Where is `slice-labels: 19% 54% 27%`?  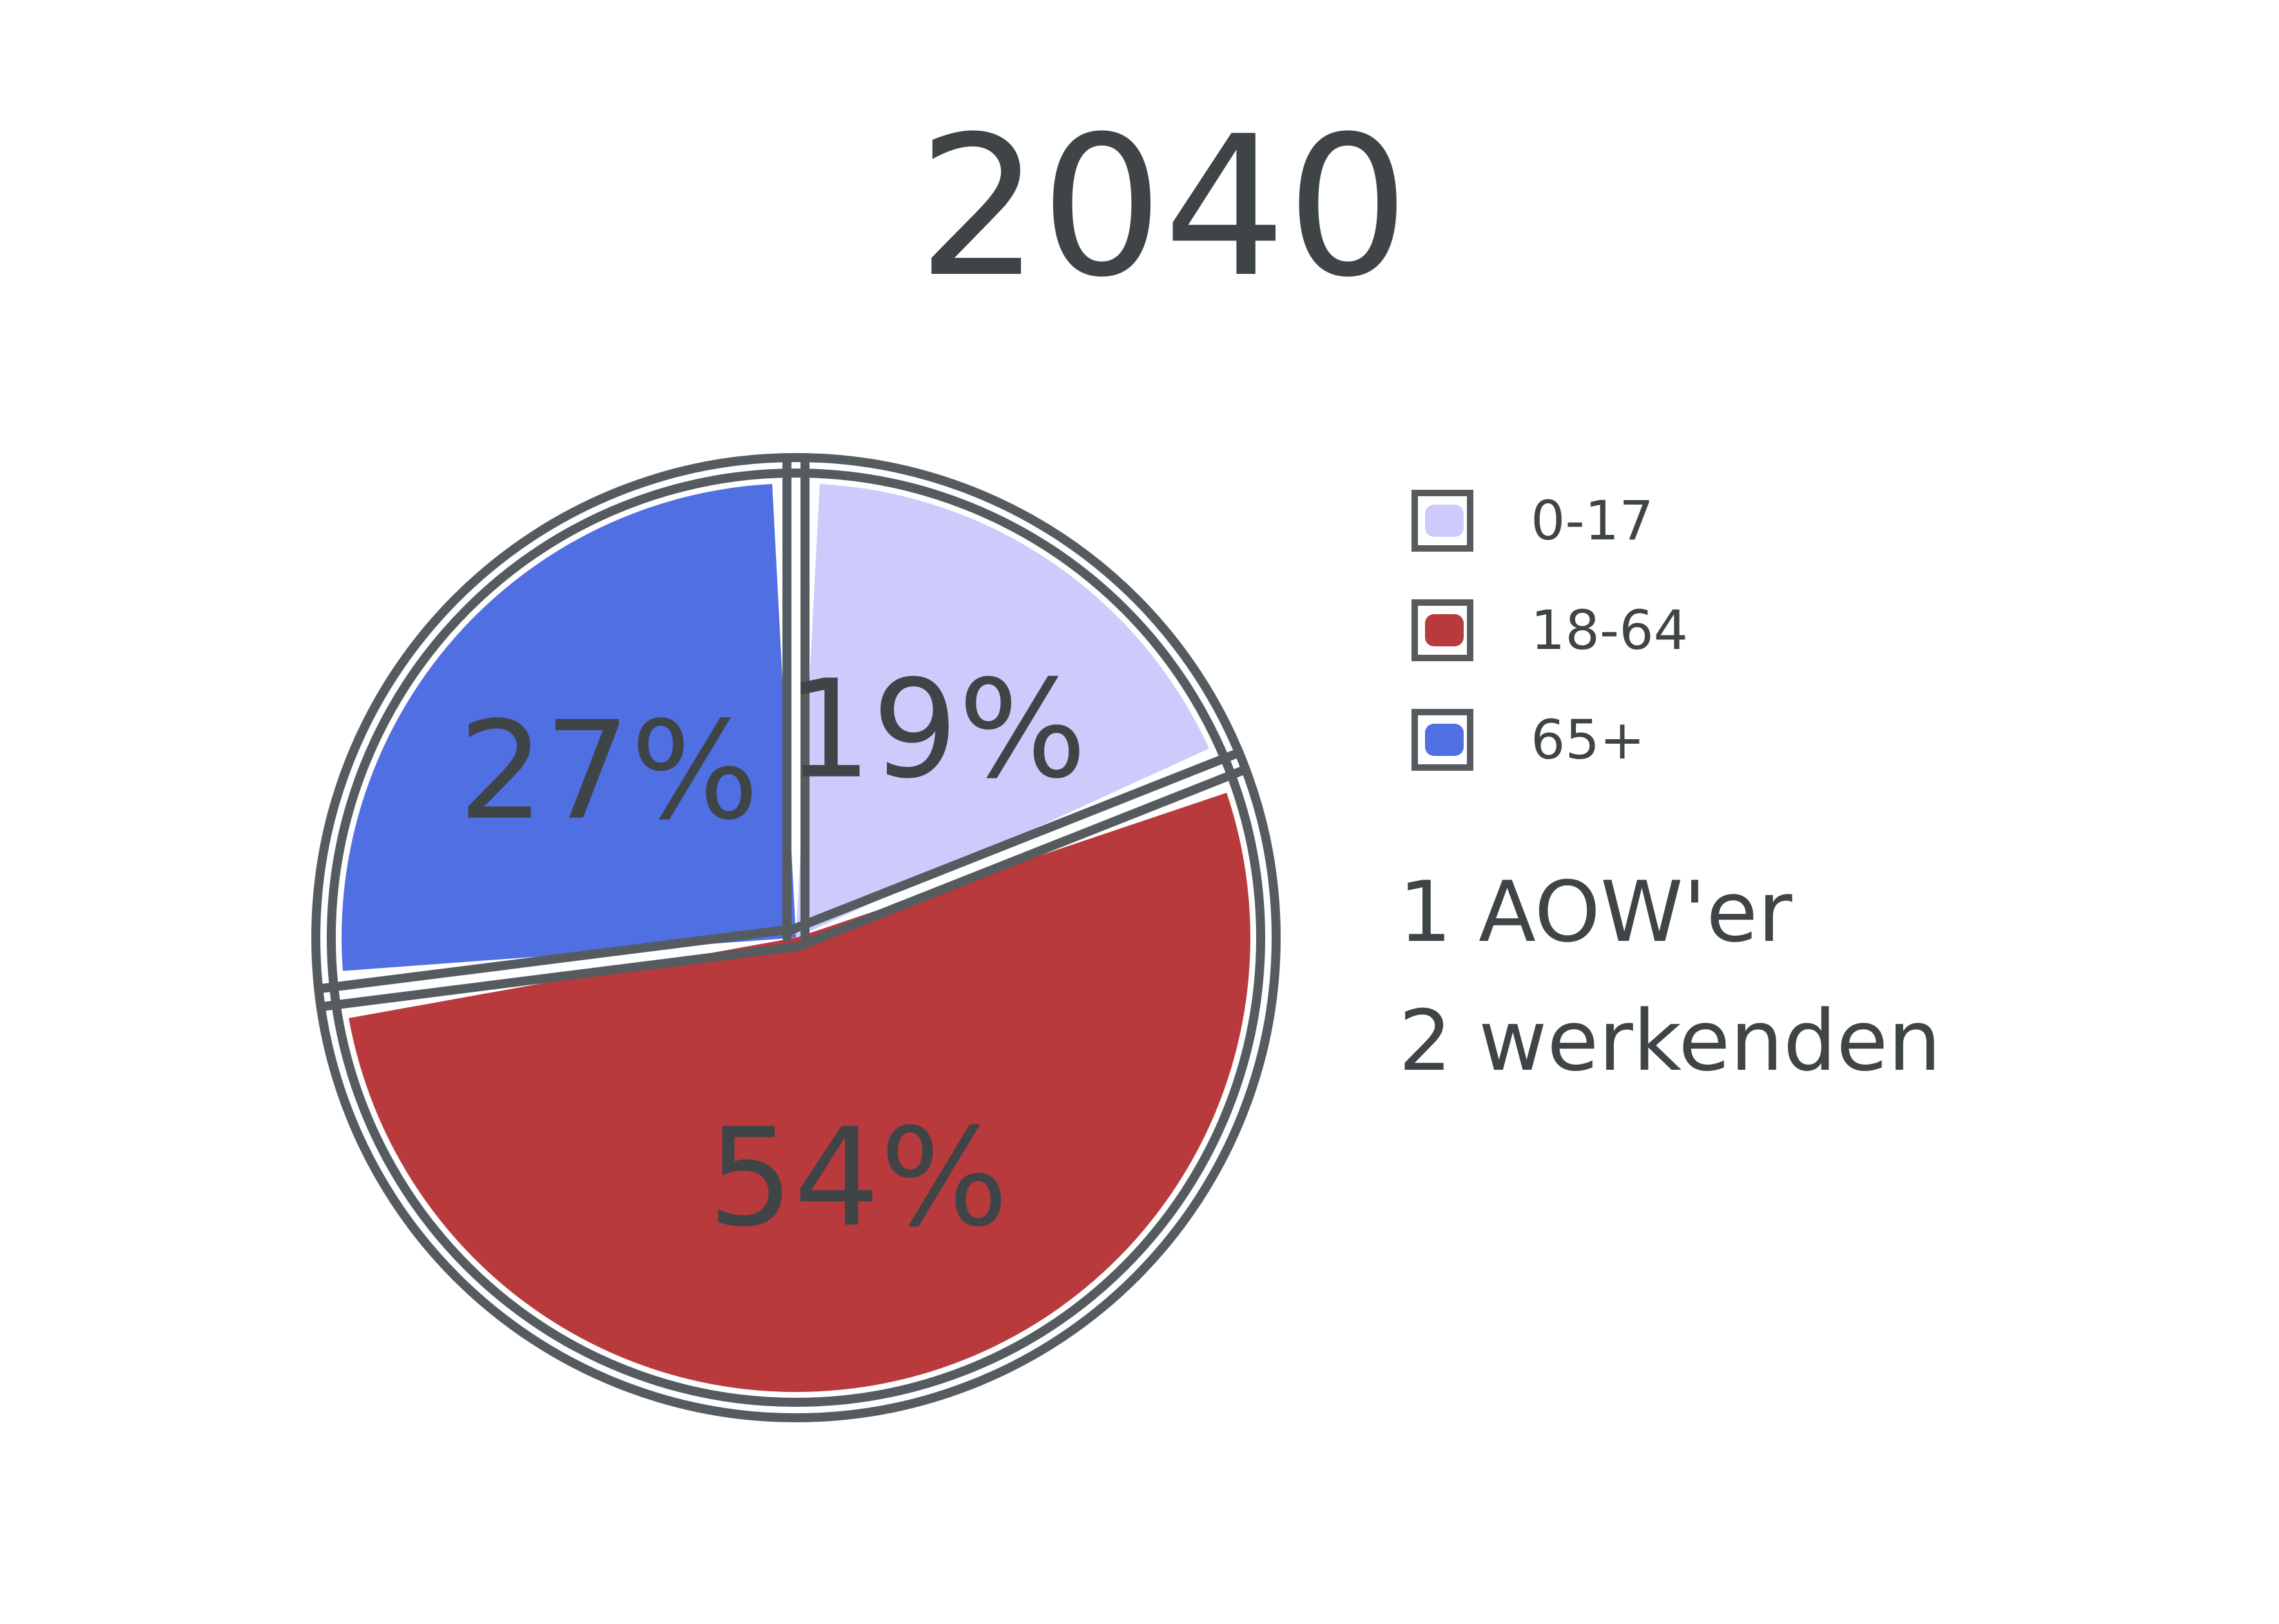 slice-labels: 19% 54% 27% is located at coordinates (772, 954).